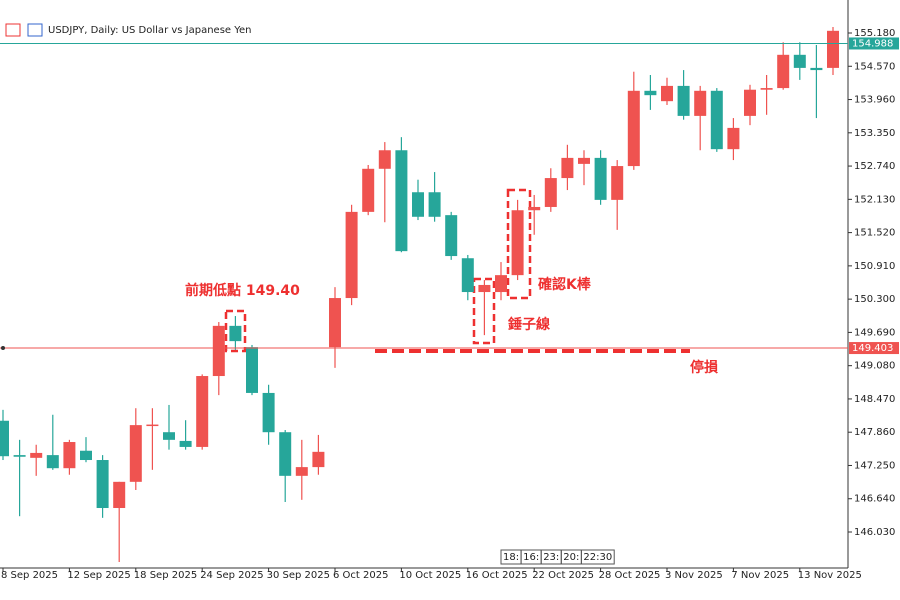  What do you see at coordinates (531, 557) in the screenshot?
I see `time-marker: 16:` at bounding box center [531, 557].